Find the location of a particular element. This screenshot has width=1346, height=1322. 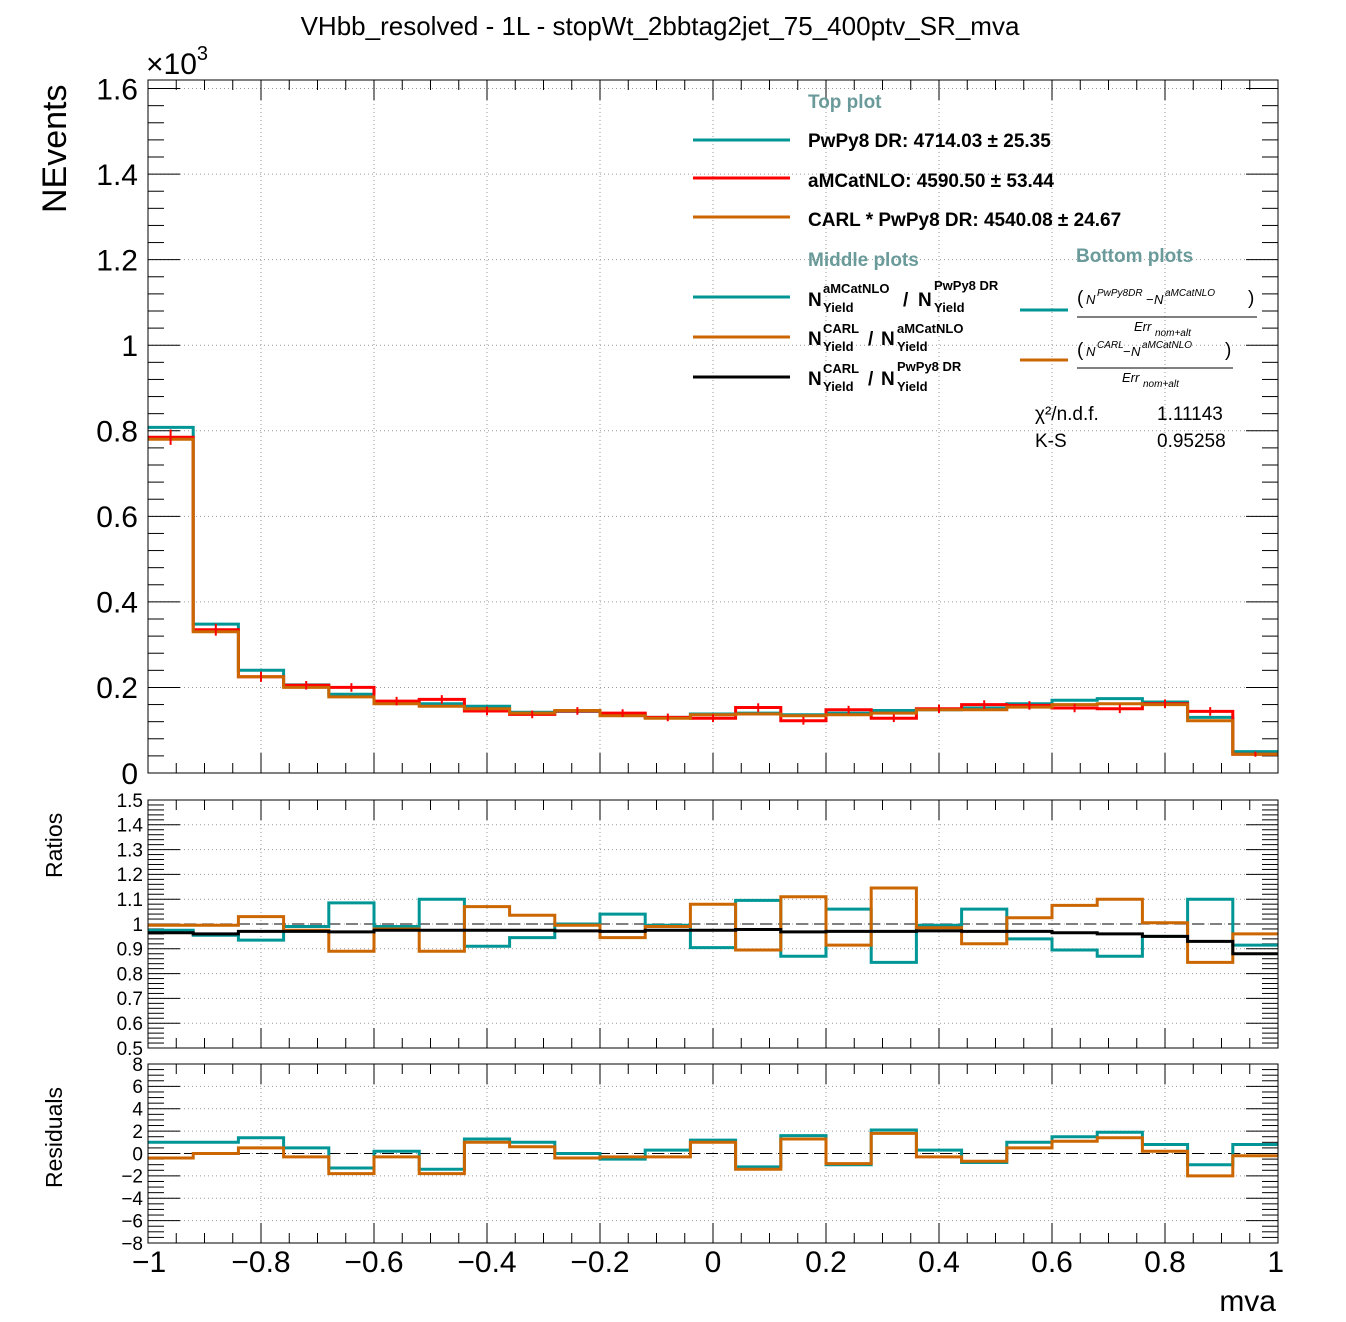

x-tick-labels: −1 −0.8 −0.6 −0.4 −0.2 0 0.2 0.4 0.6 0.8 1 is located at coordinates (708, 1262).